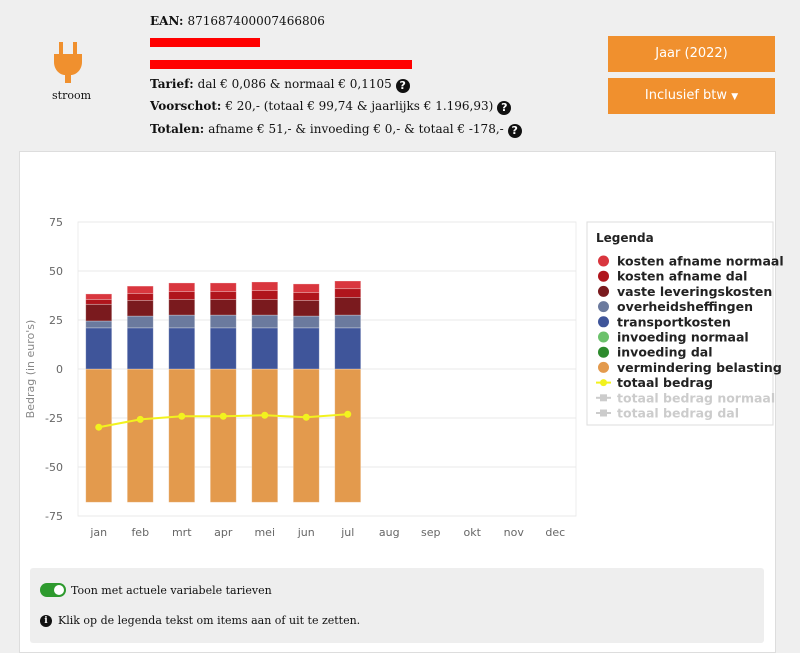 Image resolution: width=800 pixels, height=653 pixels. Describe the element at coordinates (54, 467) in the screenshot. I see `y-tick-label: -50` at that location.